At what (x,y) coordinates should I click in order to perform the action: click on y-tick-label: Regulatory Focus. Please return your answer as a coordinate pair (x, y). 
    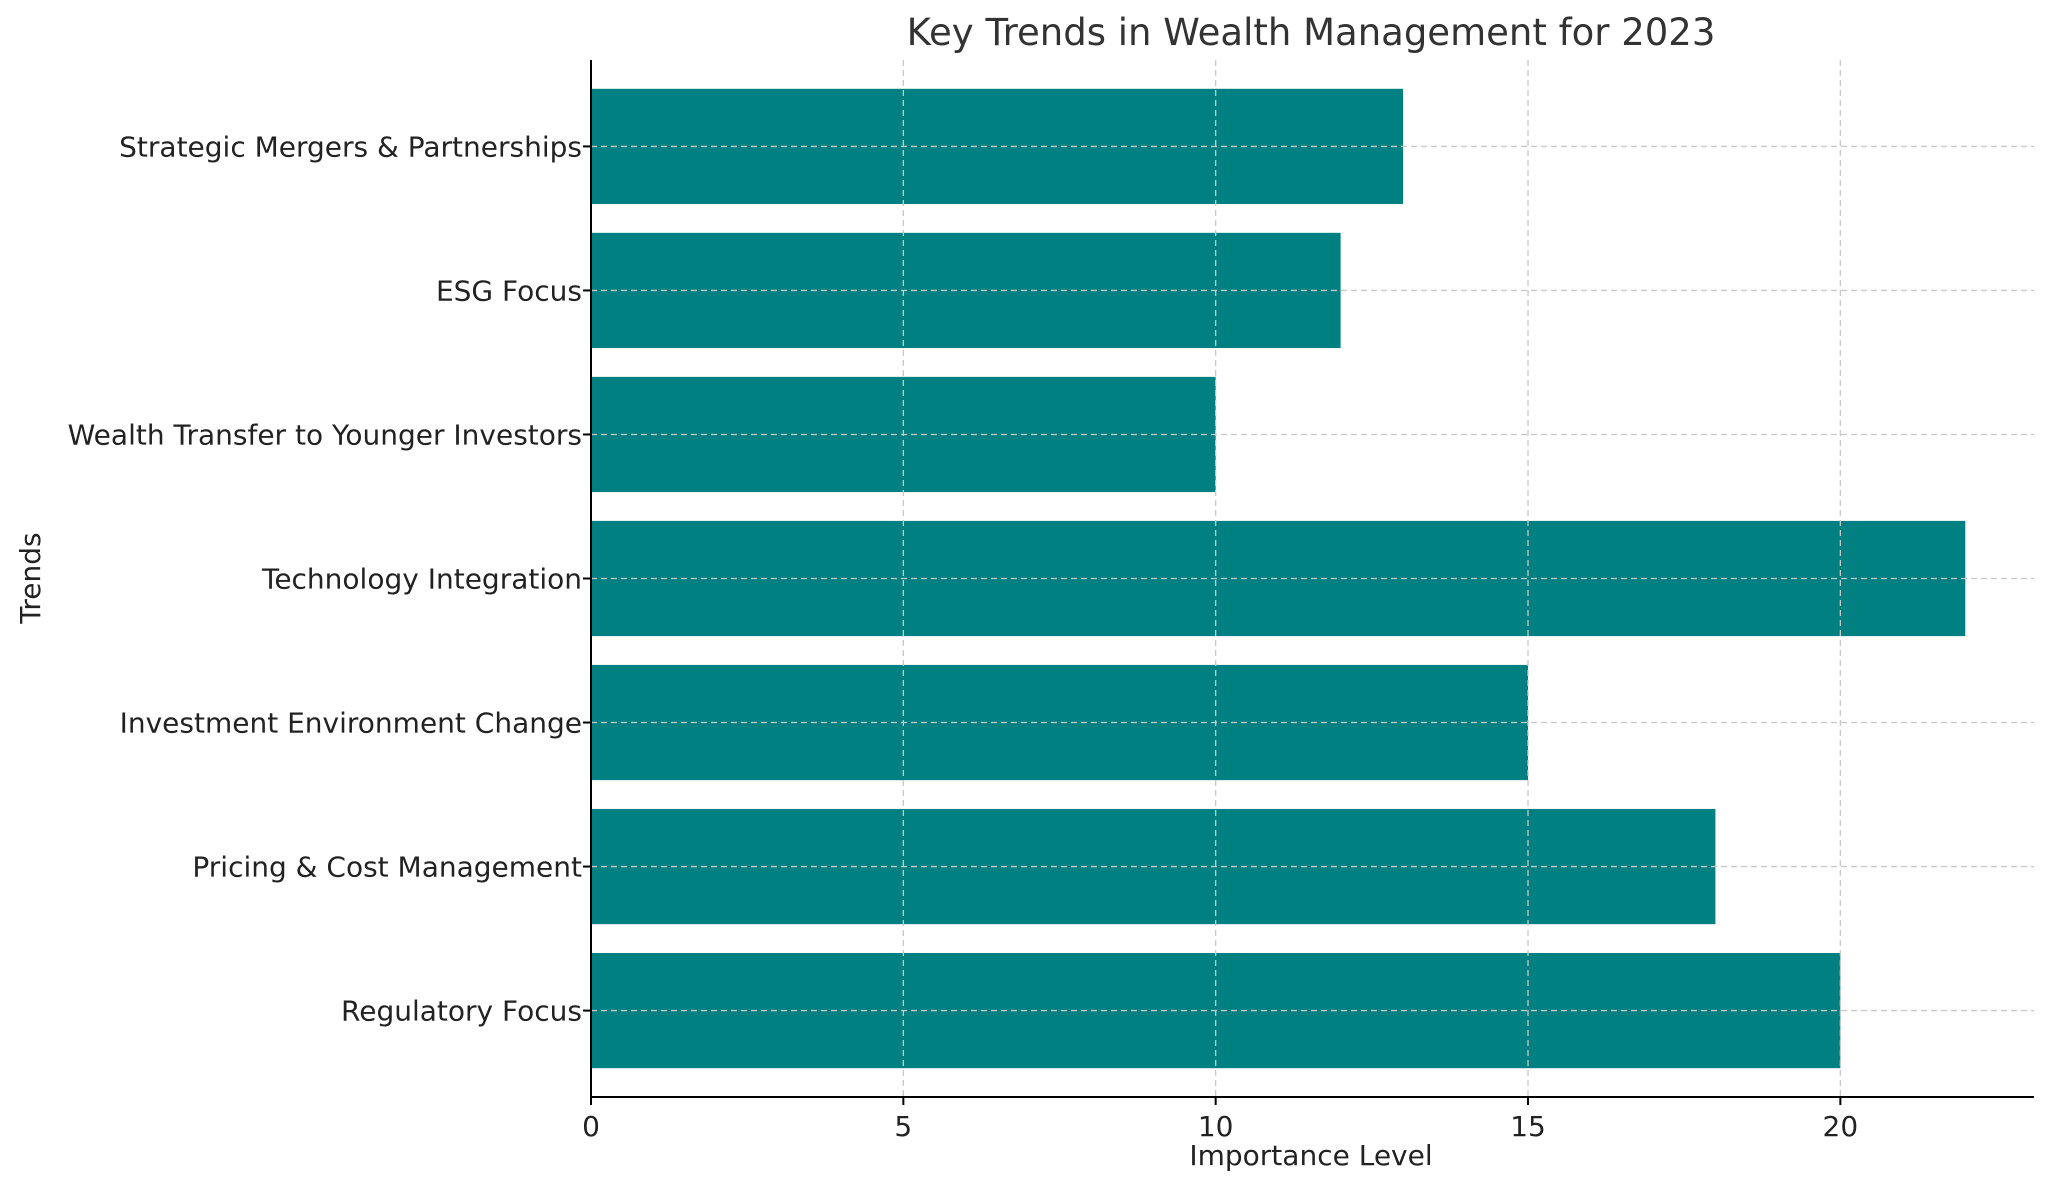
    Looking at the image, I should click on (461, 1011).